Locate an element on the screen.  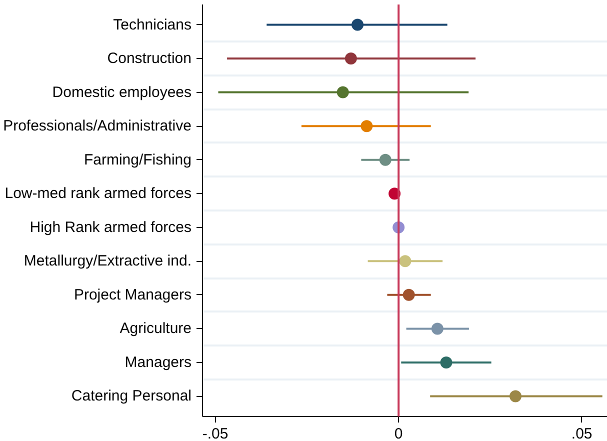
y-tick-label: Domestic employees is located at coordinates (122, 92).